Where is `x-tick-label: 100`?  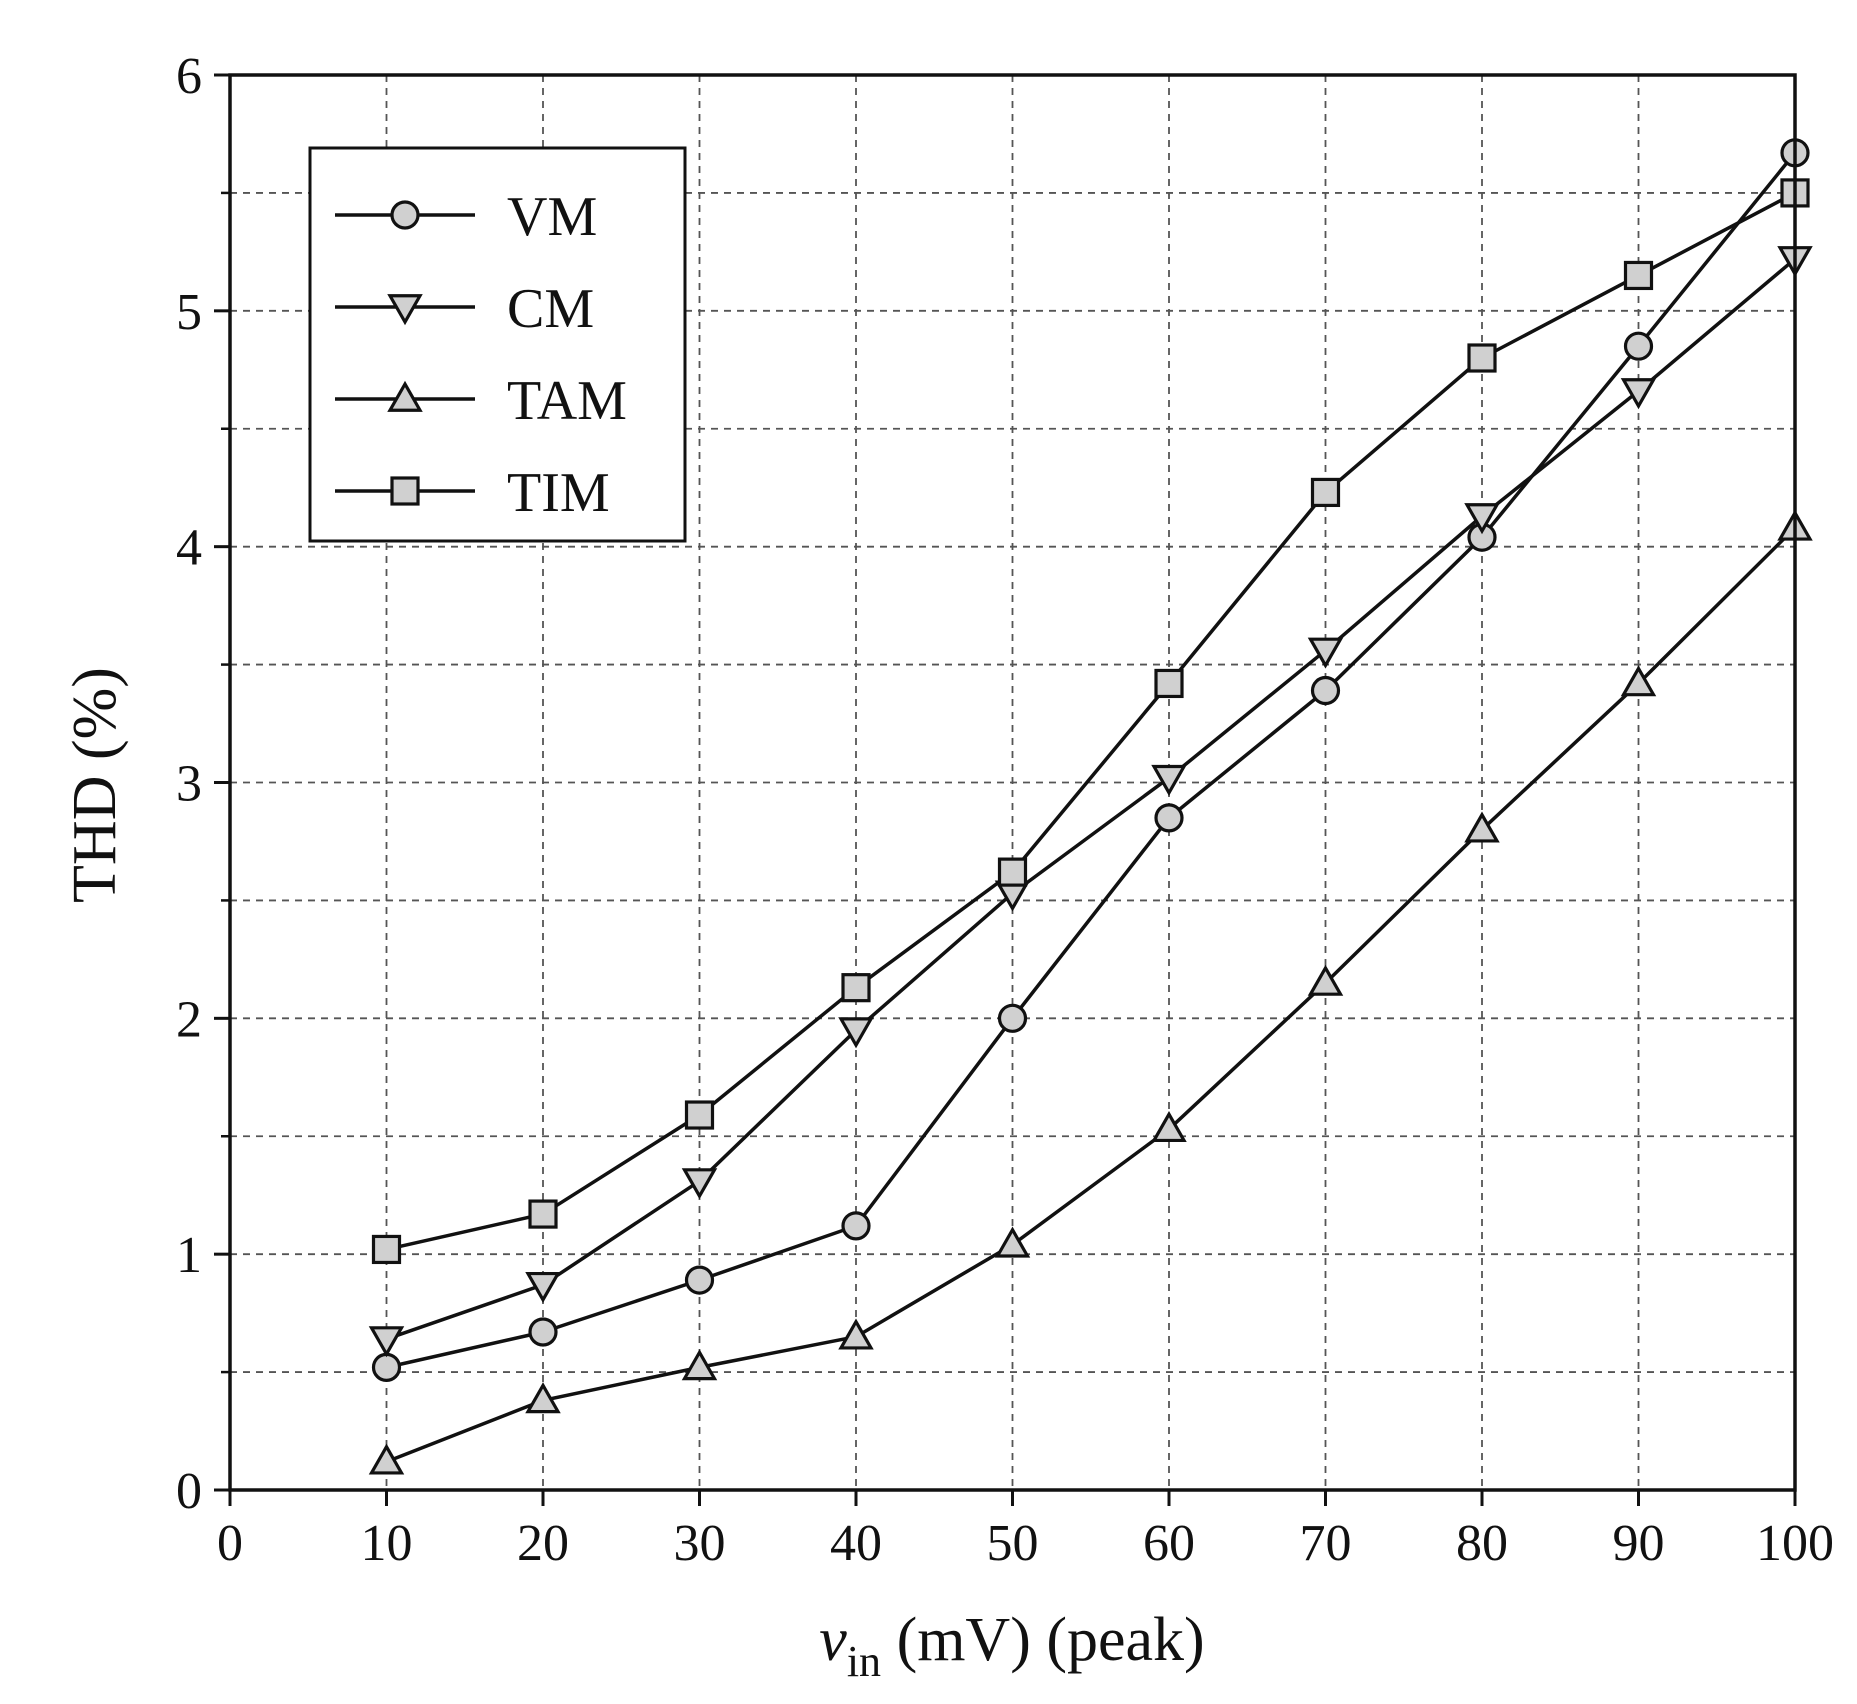
x-tick-label: 100 is located at coordinates (1795, 1543).